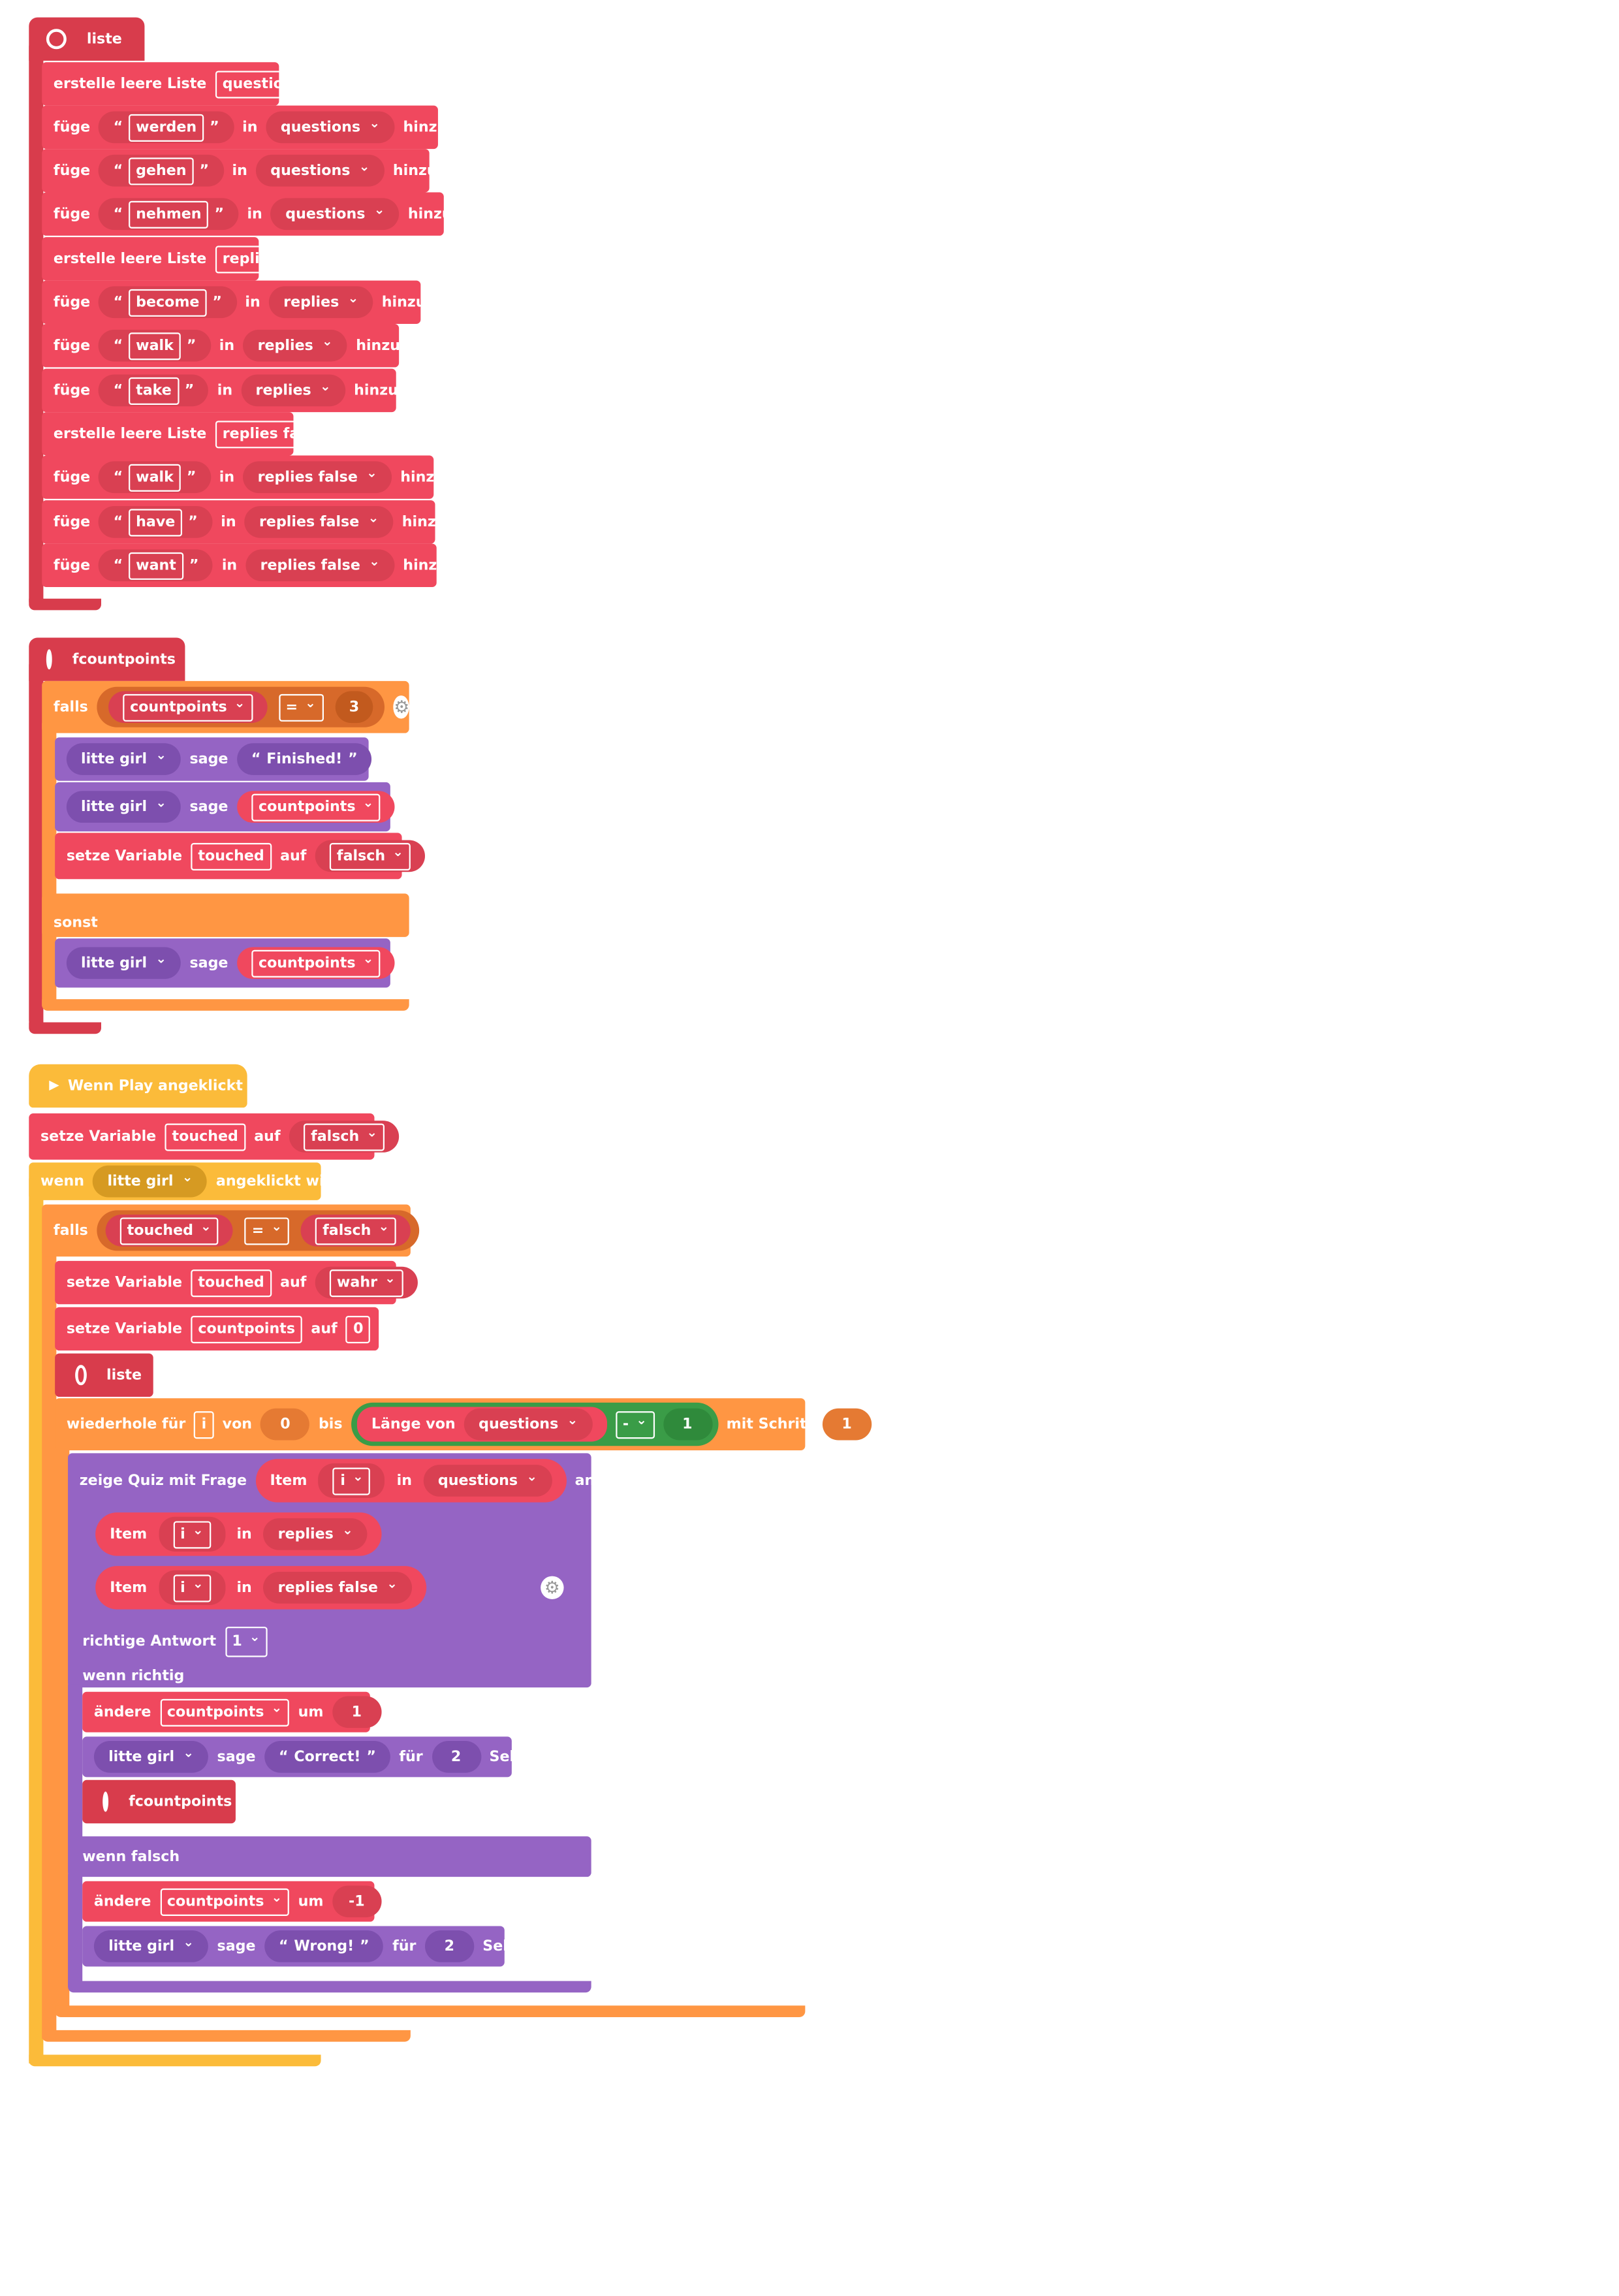 The image size is (1619, 2296). What do you see at coordinates (357, 1901) in the screenshot?
I see `number-input: -1` at bounding box center [357, 1901].